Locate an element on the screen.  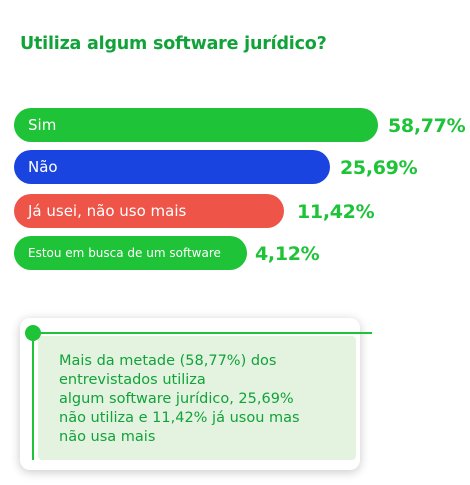
bar-3: Já usei, não uso mais is located at coordinates (149, 211).